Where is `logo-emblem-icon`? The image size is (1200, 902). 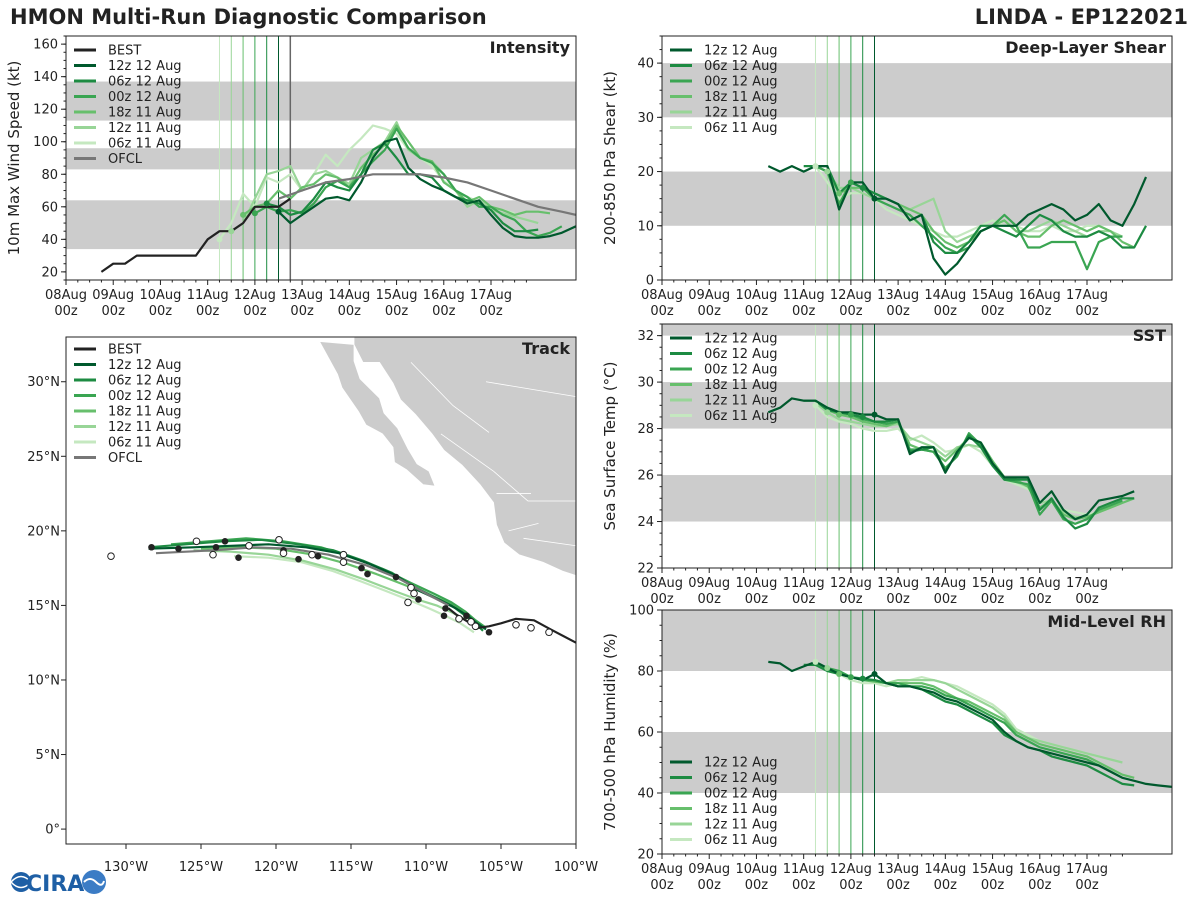
logo-emblem-icon is located at coordinates (94, 882).